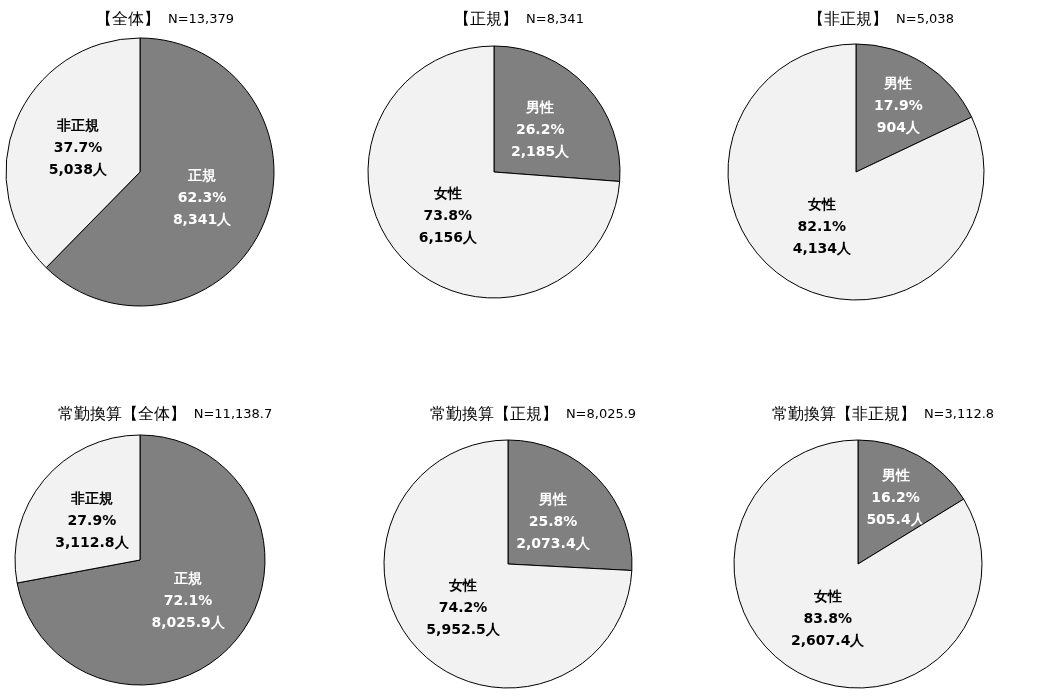  I want to click on data-label: 72.1% 8,025.9人, so click(188, 610).